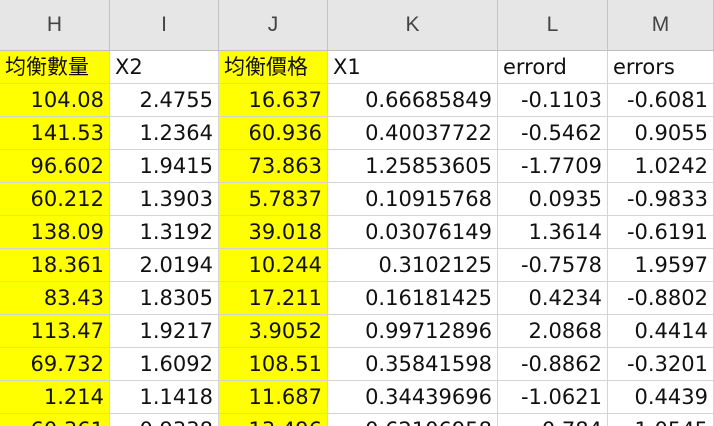  I want to click on table-cell: 10.244, so click(273, 265).